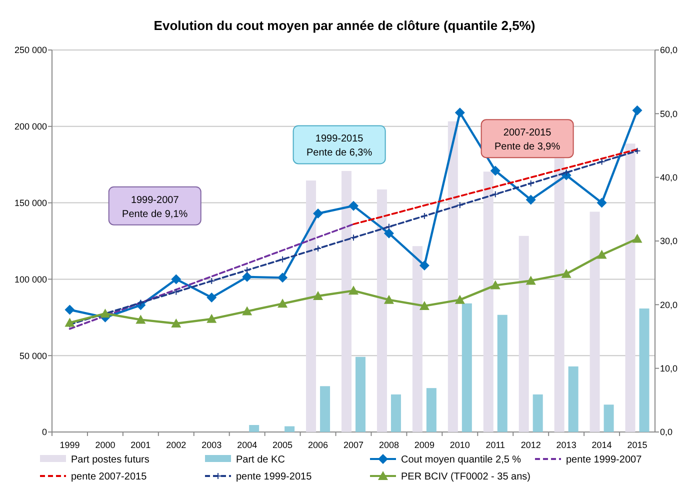  What do you see at coordinates (669, 113) in the screenshot?
I see `y2-tick-label: 50,0` at bounding box center [669, 113].